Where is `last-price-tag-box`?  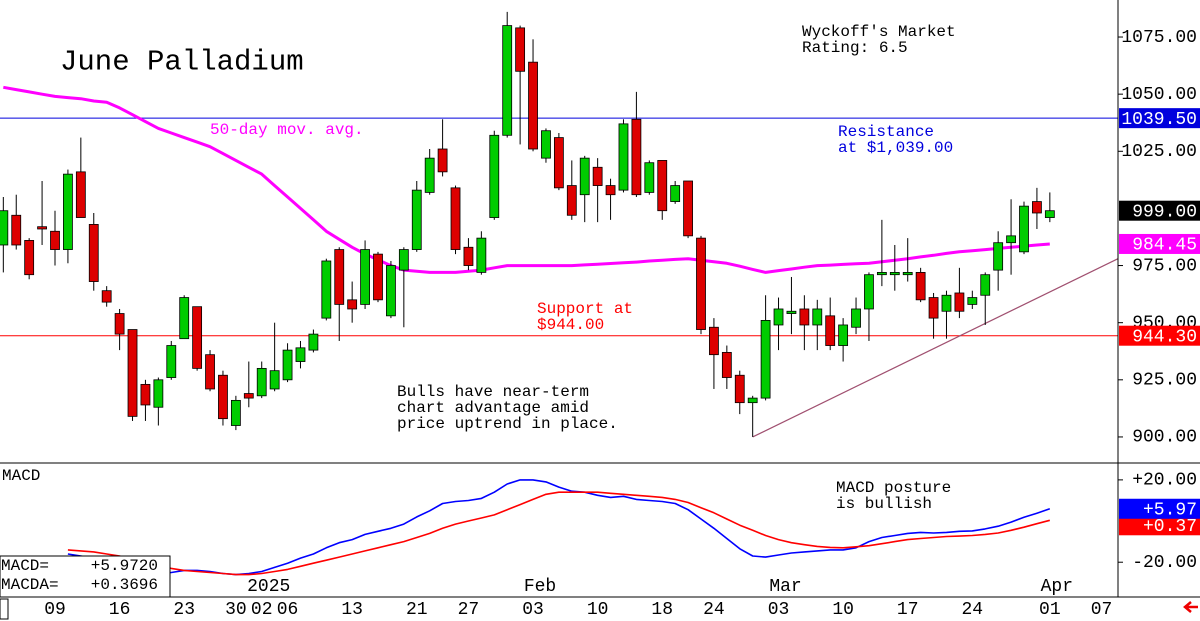
last-price-tag-box is located at coordinates (1159, 210).